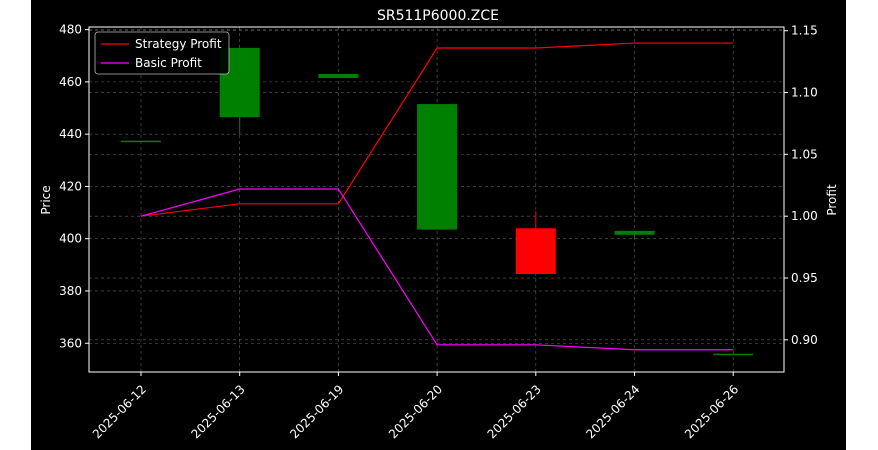  I want to click on right-tick-label-5: 1.15, so click(804, 31).